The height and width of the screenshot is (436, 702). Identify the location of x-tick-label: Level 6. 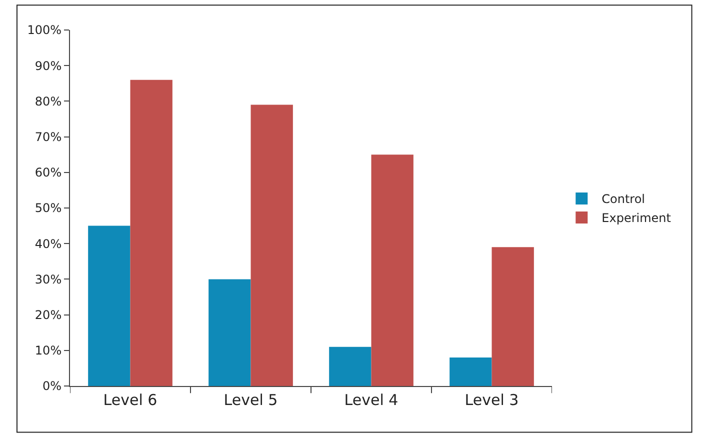
(130, 400).